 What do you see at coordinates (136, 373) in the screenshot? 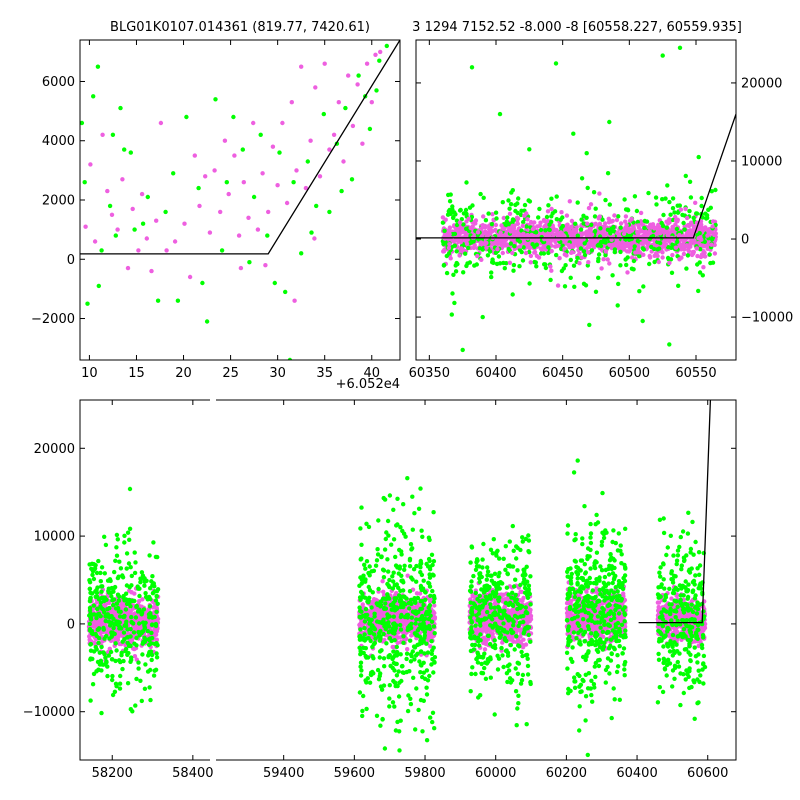
I see `x-tick-label: 15` at bounding box center [136, 373].